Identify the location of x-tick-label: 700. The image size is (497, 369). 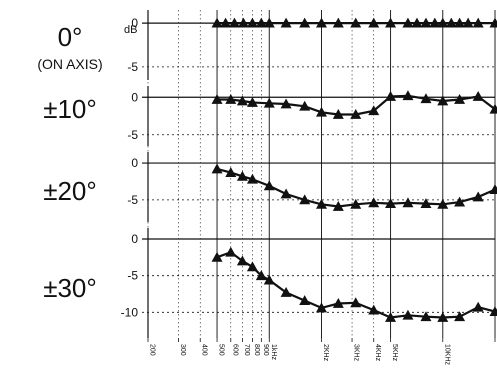
(246, 350).